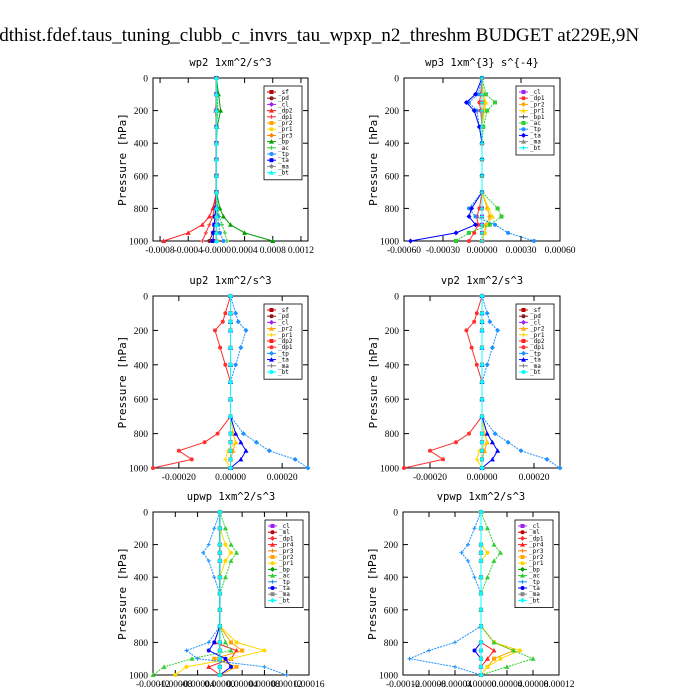  I want to click on series-dp1, so click(192, 382).